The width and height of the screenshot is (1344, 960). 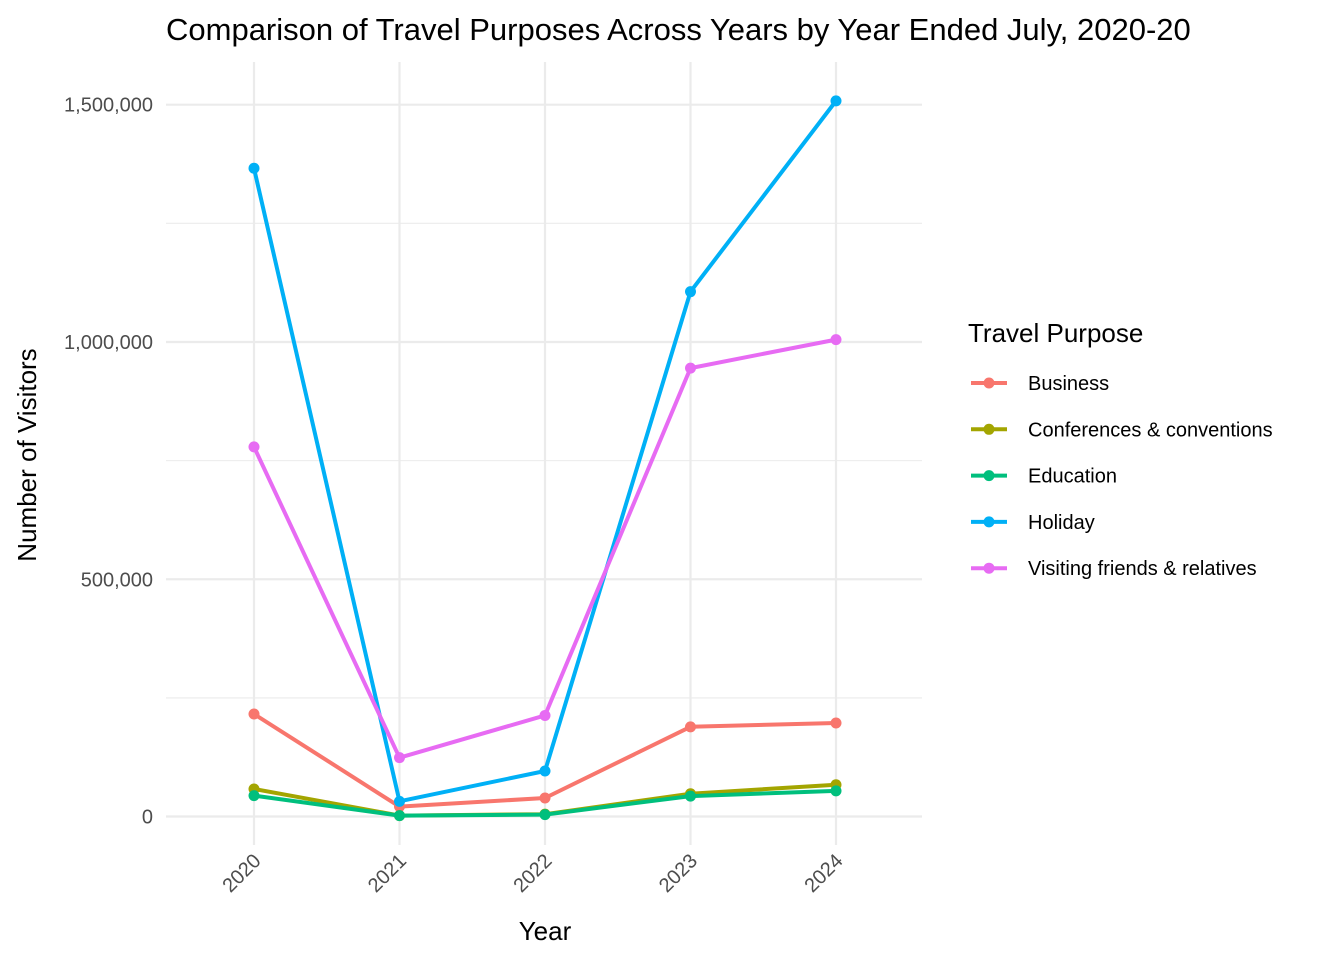 I want to click on series-education, so click(x=545, y=803).